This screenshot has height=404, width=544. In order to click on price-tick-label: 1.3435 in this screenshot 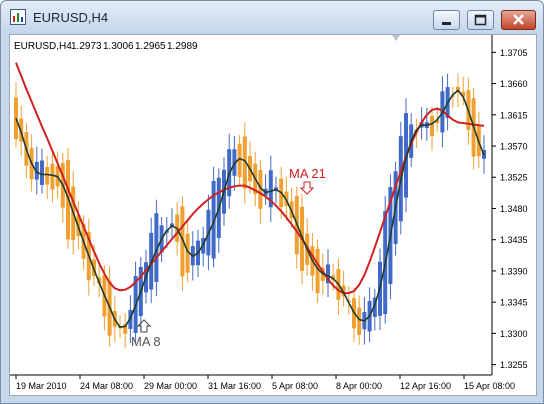, I will do `click(514, 240)`.